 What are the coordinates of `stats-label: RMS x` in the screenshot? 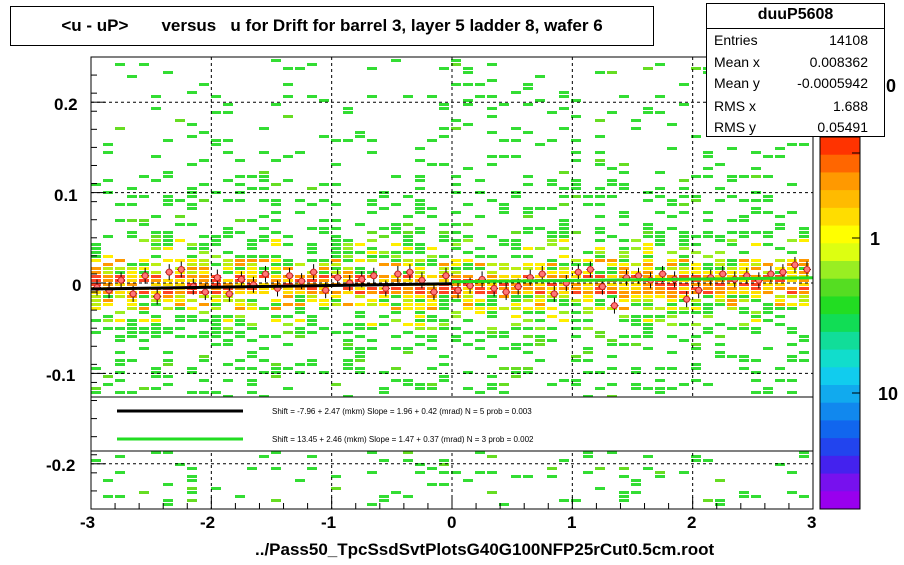 It's located at (735, 106).